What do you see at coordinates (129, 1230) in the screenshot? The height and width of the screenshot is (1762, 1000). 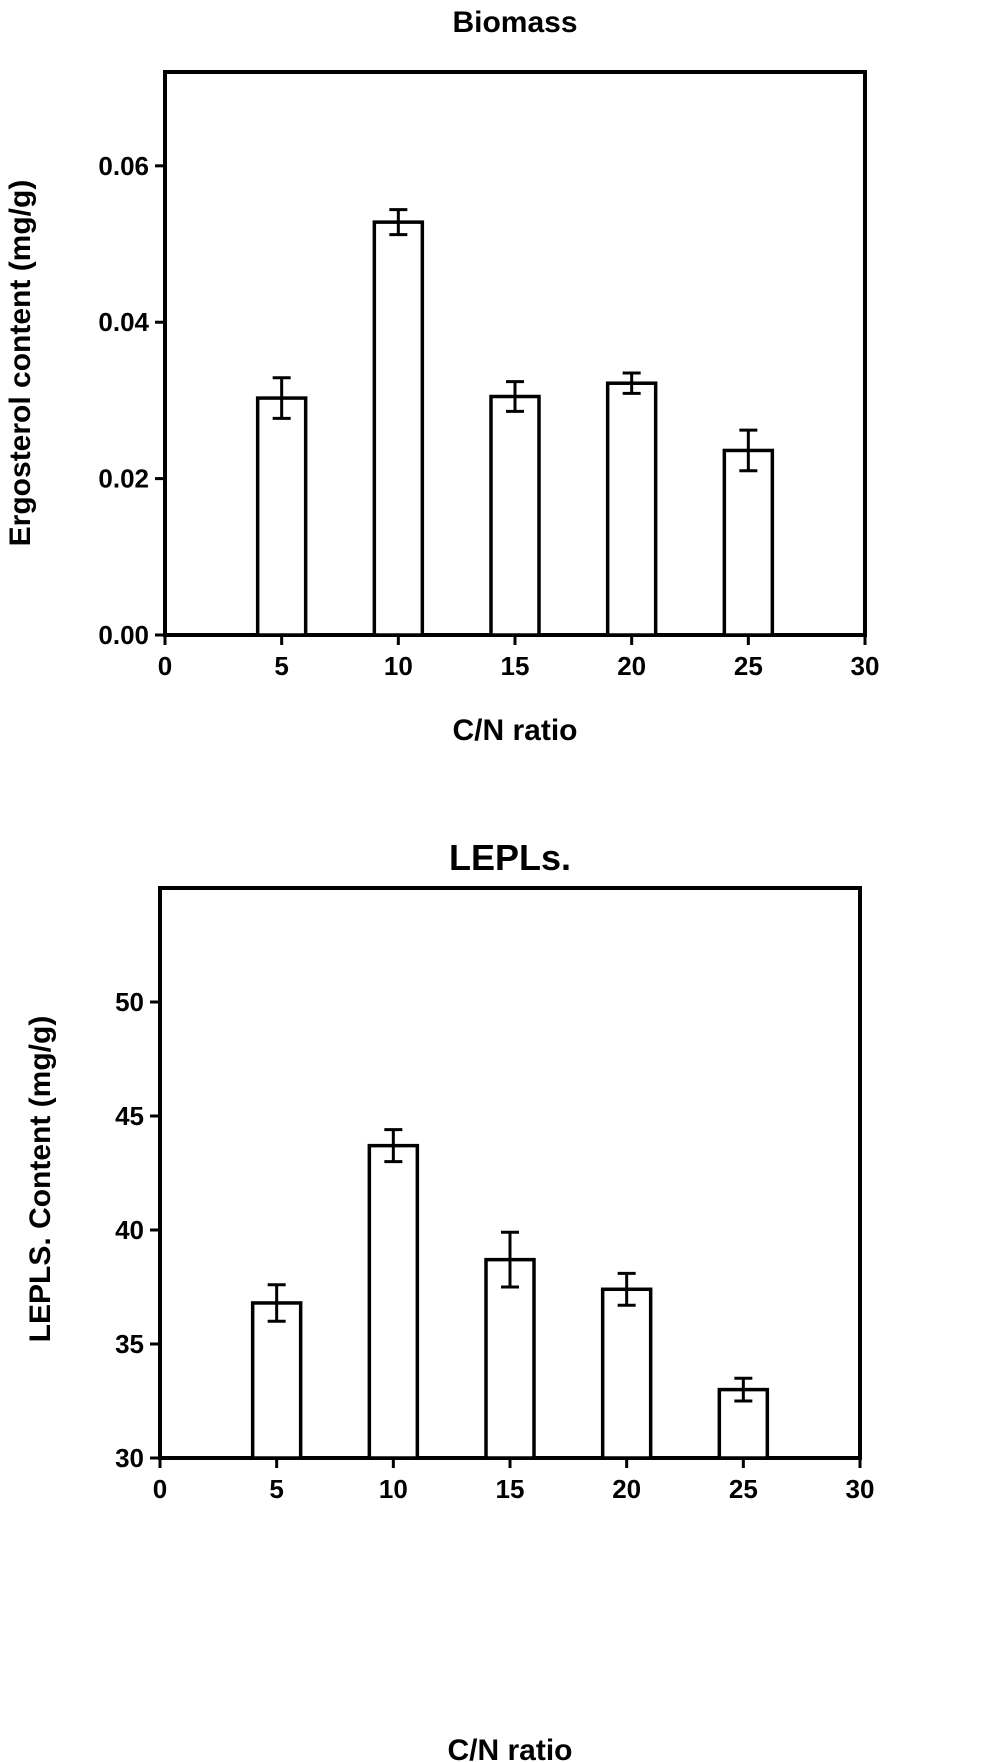 I see `y-tick-label: 40` at bounding box center [129, 1230].